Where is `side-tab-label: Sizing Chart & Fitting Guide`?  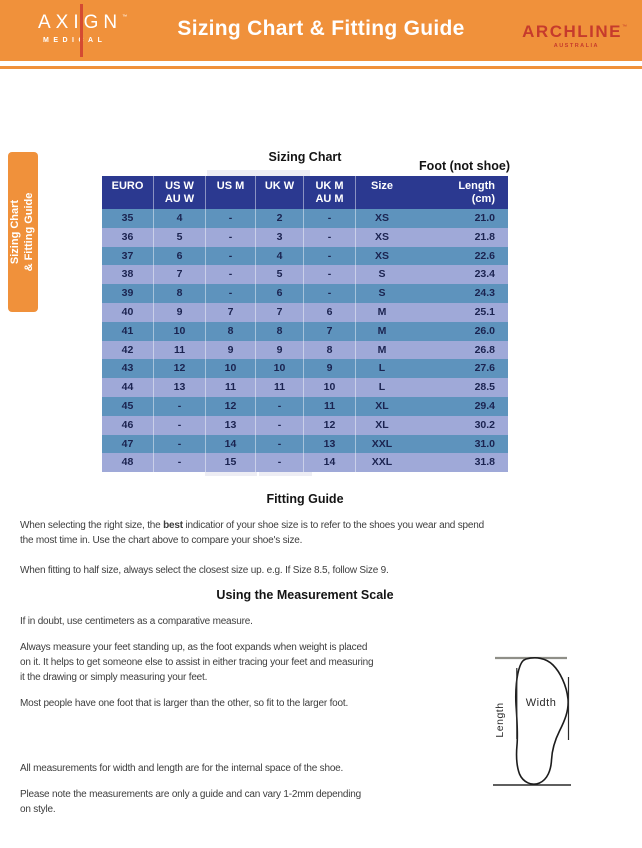
side-tab-label: Sizing Chart & Fitting Guide is located at coordinates (23, 232).